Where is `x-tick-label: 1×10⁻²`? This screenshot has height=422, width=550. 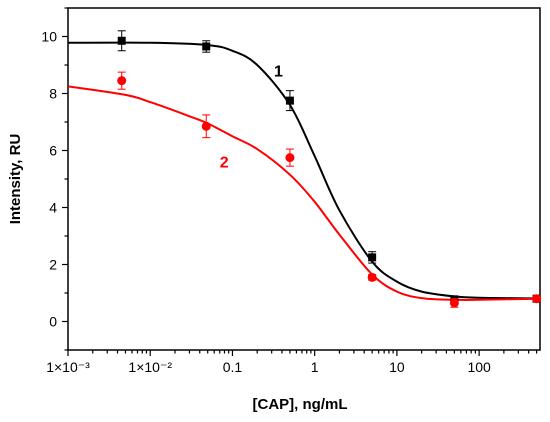
x-tick-label: 1×10⁻² is located at coordinates (150, 367).